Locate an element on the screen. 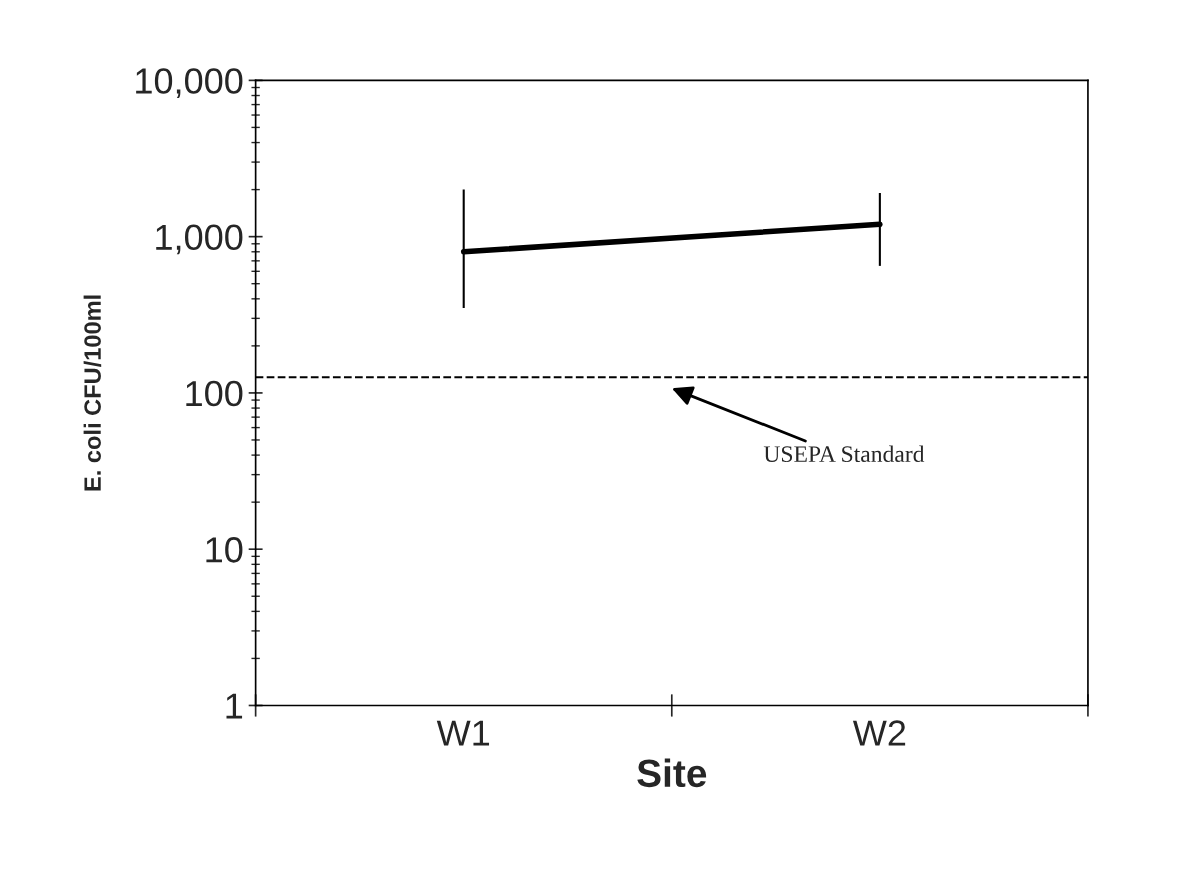  y-tick-label: 100 is located at coordinates (214, 393).